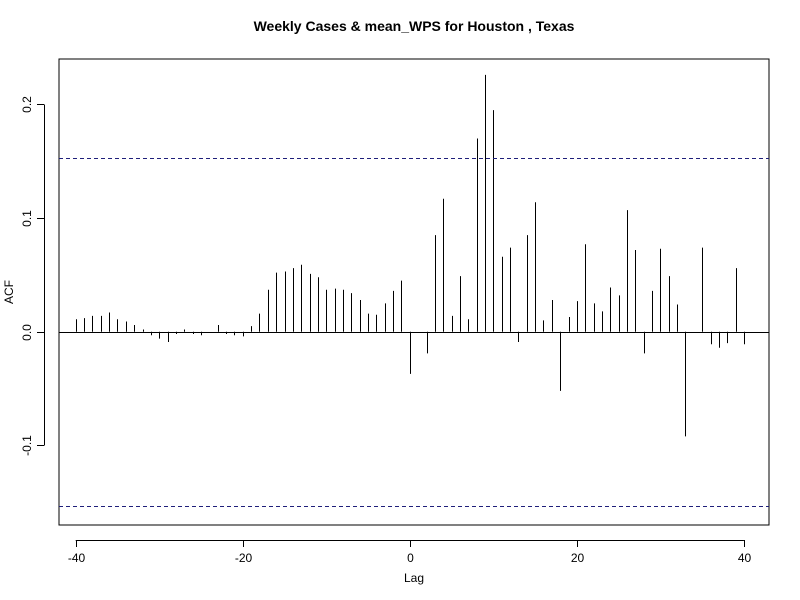 Image resolution: width=800 pixels, height=600 pixels. Describe the element at coordinates (414, 578) in the screenshot. I see `x-axis-label: Lag` at that location.